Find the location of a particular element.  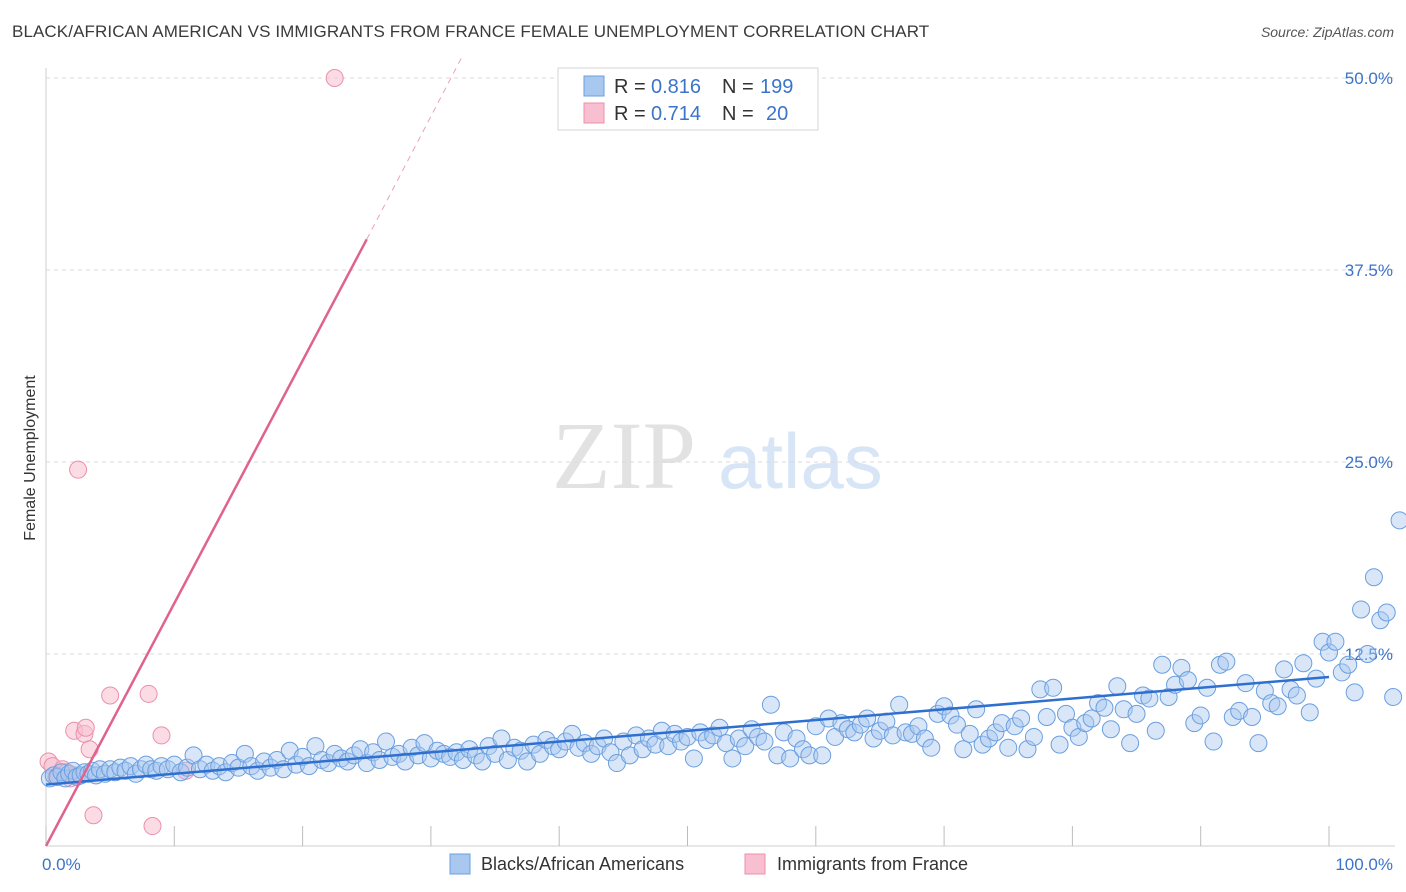

y-tick-label: 37.5% is located at coordinates (1369, 270).